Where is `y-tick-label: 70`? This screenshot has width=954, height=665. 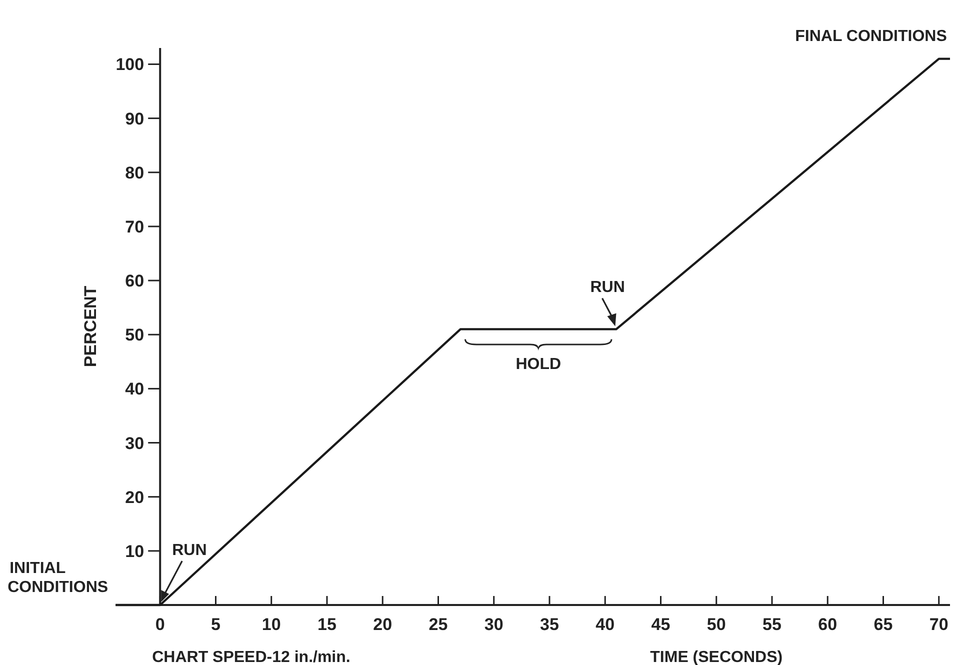
y-tick-label: 70 is located at coordinates (134, 226).